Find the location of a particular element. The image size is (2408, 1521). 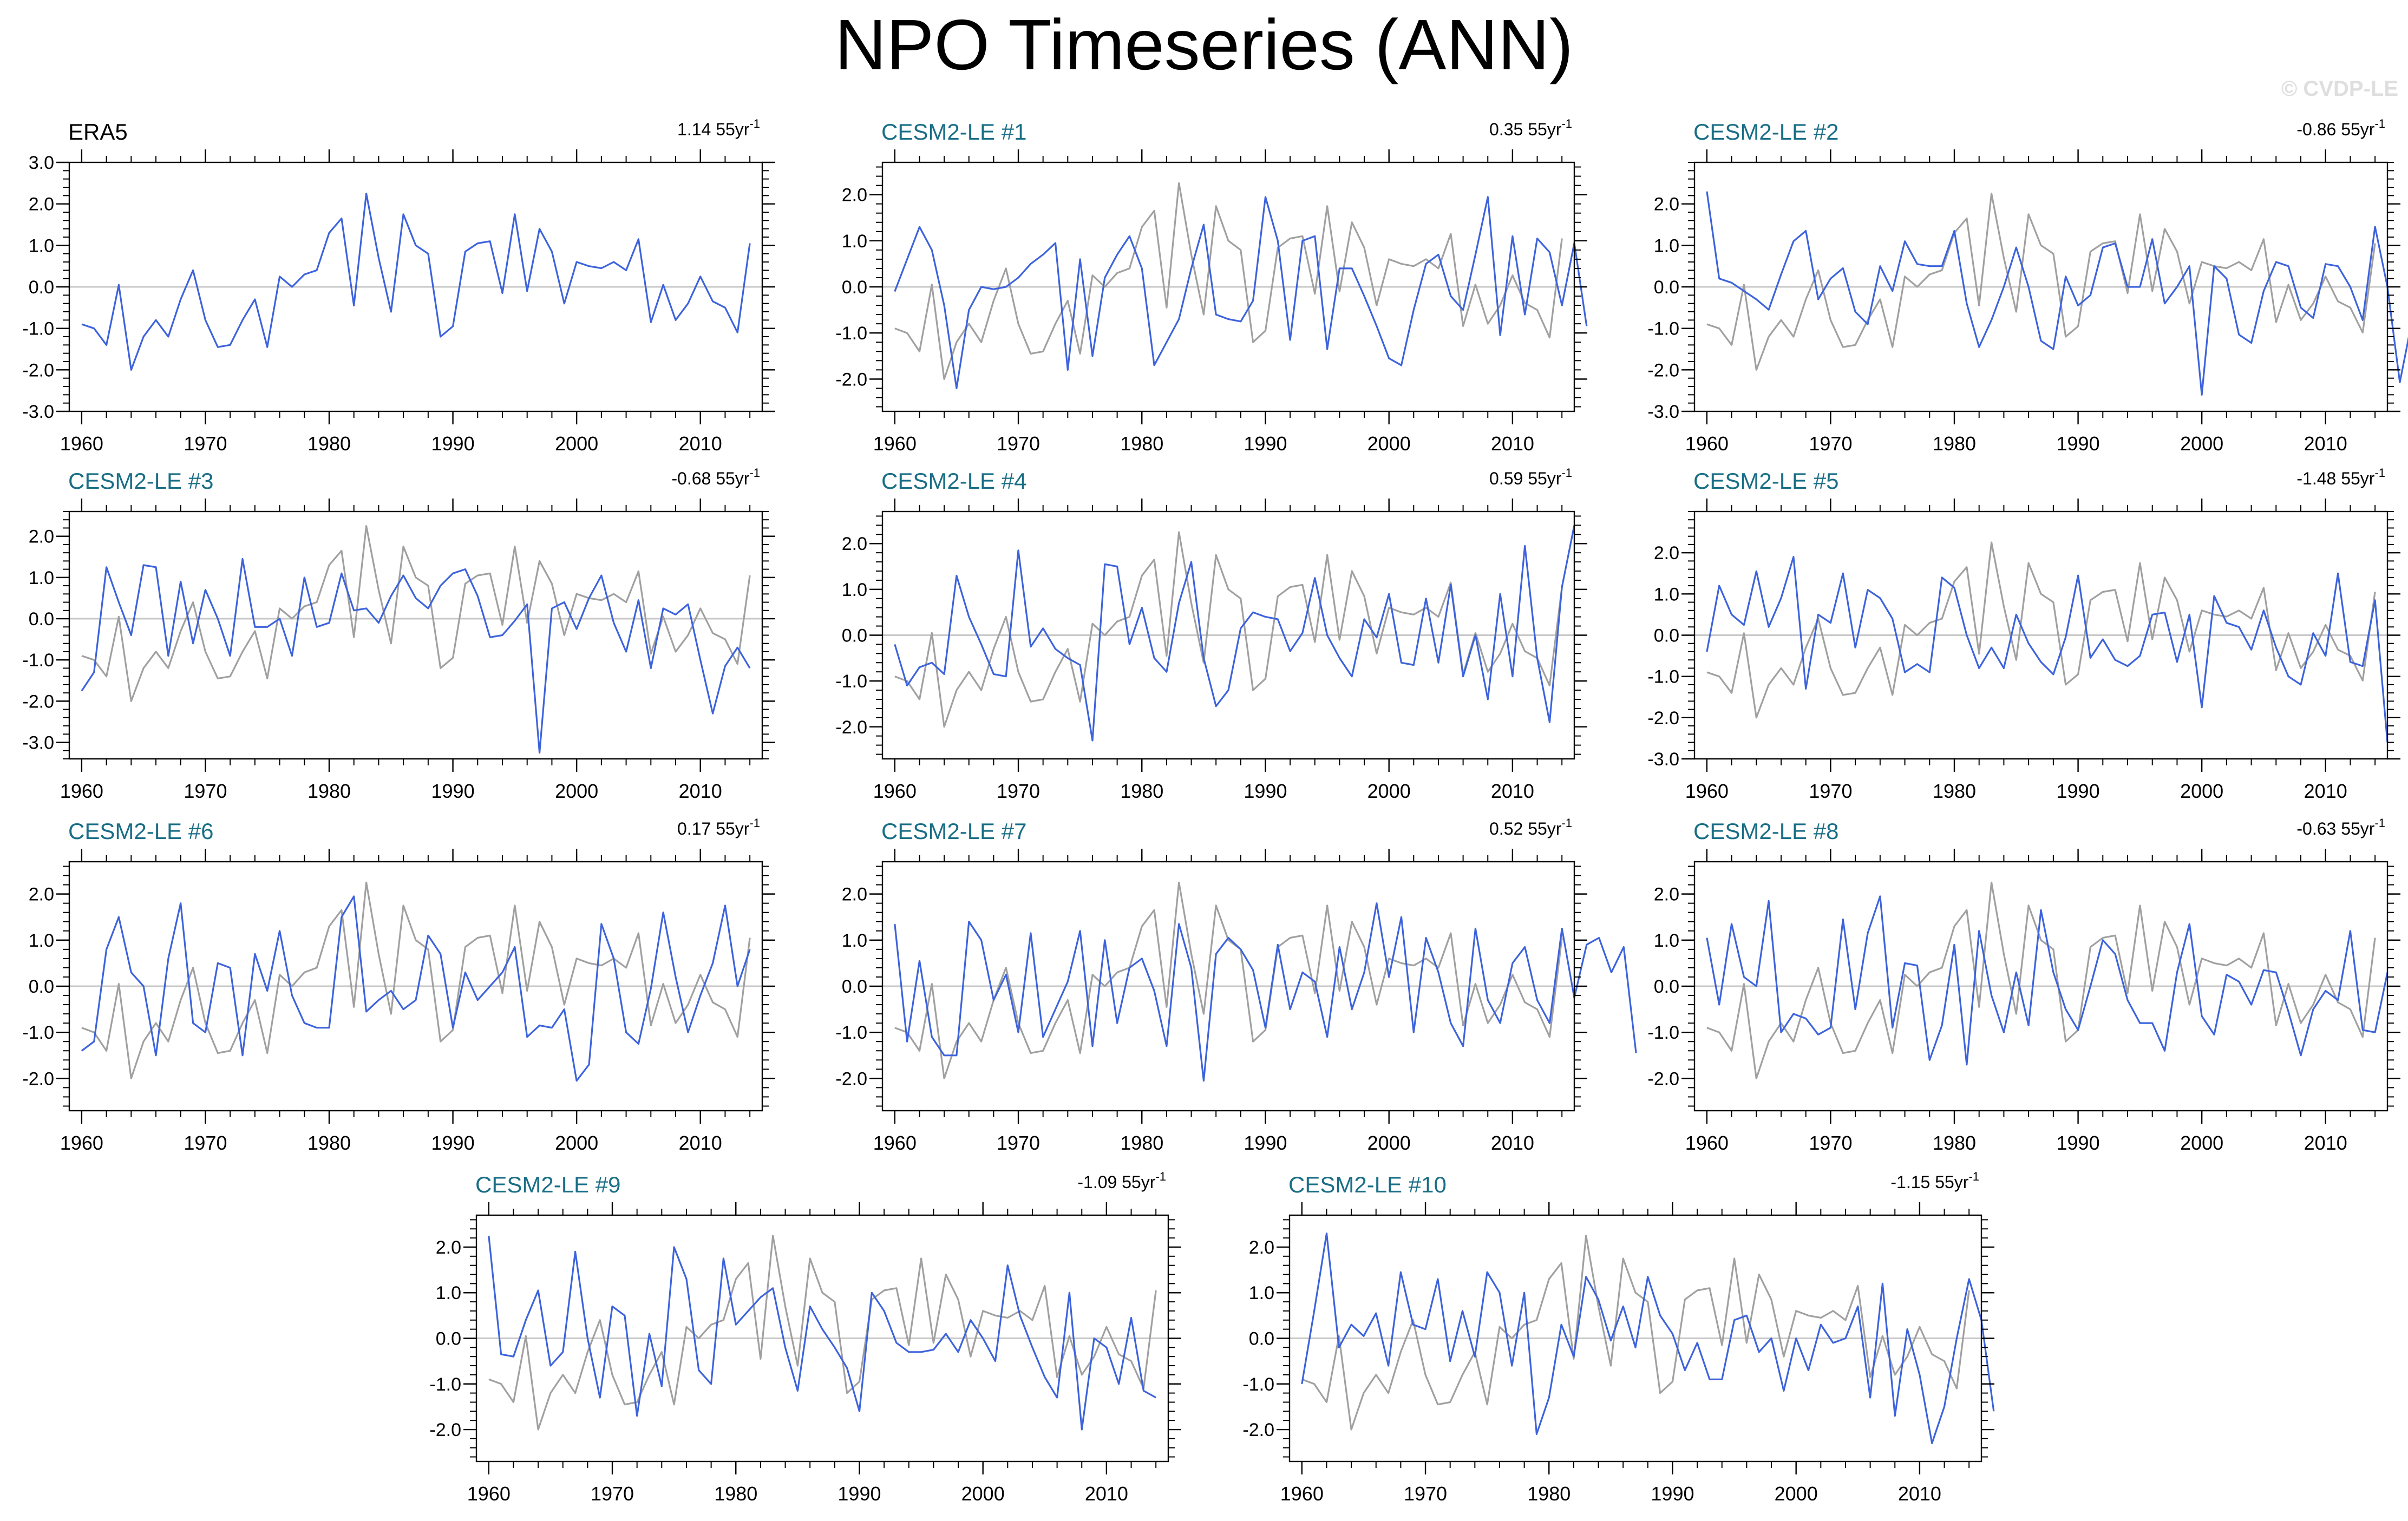

panel-title: CESM2-LE #9 is located at coordinates (547, 1184).